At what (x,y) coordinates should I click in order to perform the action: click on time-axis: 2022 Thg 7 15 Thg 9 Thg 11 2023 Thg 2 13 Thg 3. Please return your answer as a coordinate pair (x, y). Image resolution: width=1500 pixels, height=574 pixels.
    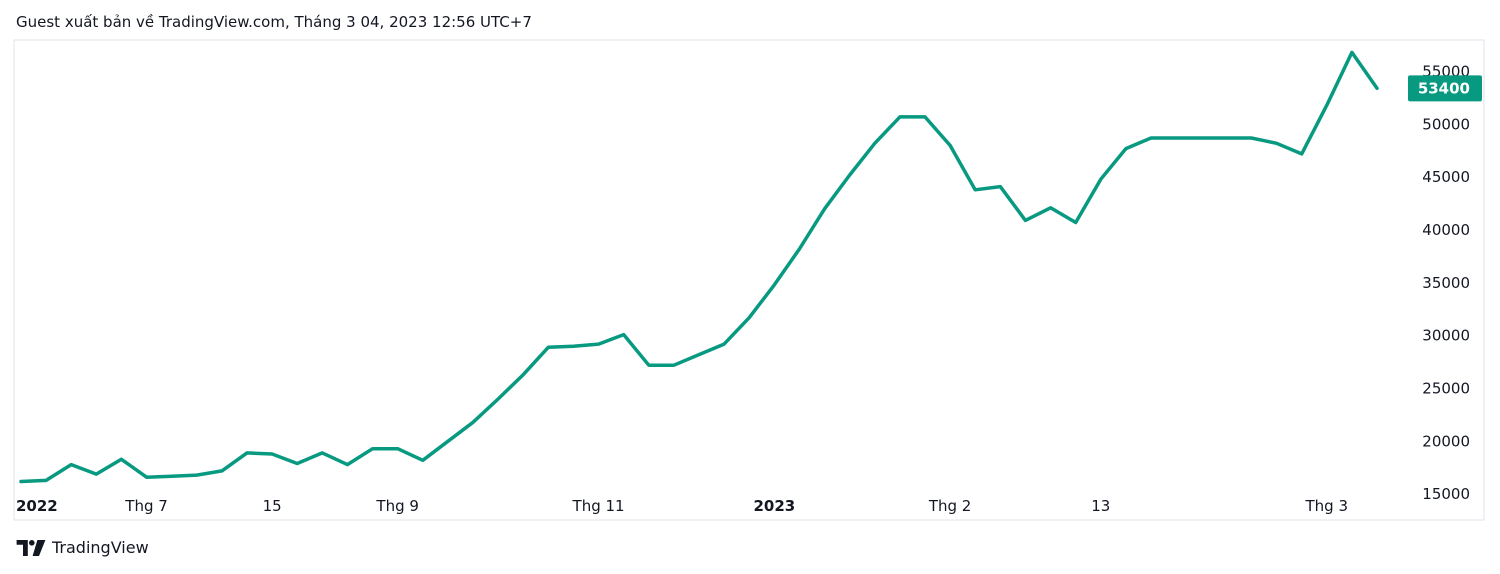
    Looking at the image, I should click on (682, 506).